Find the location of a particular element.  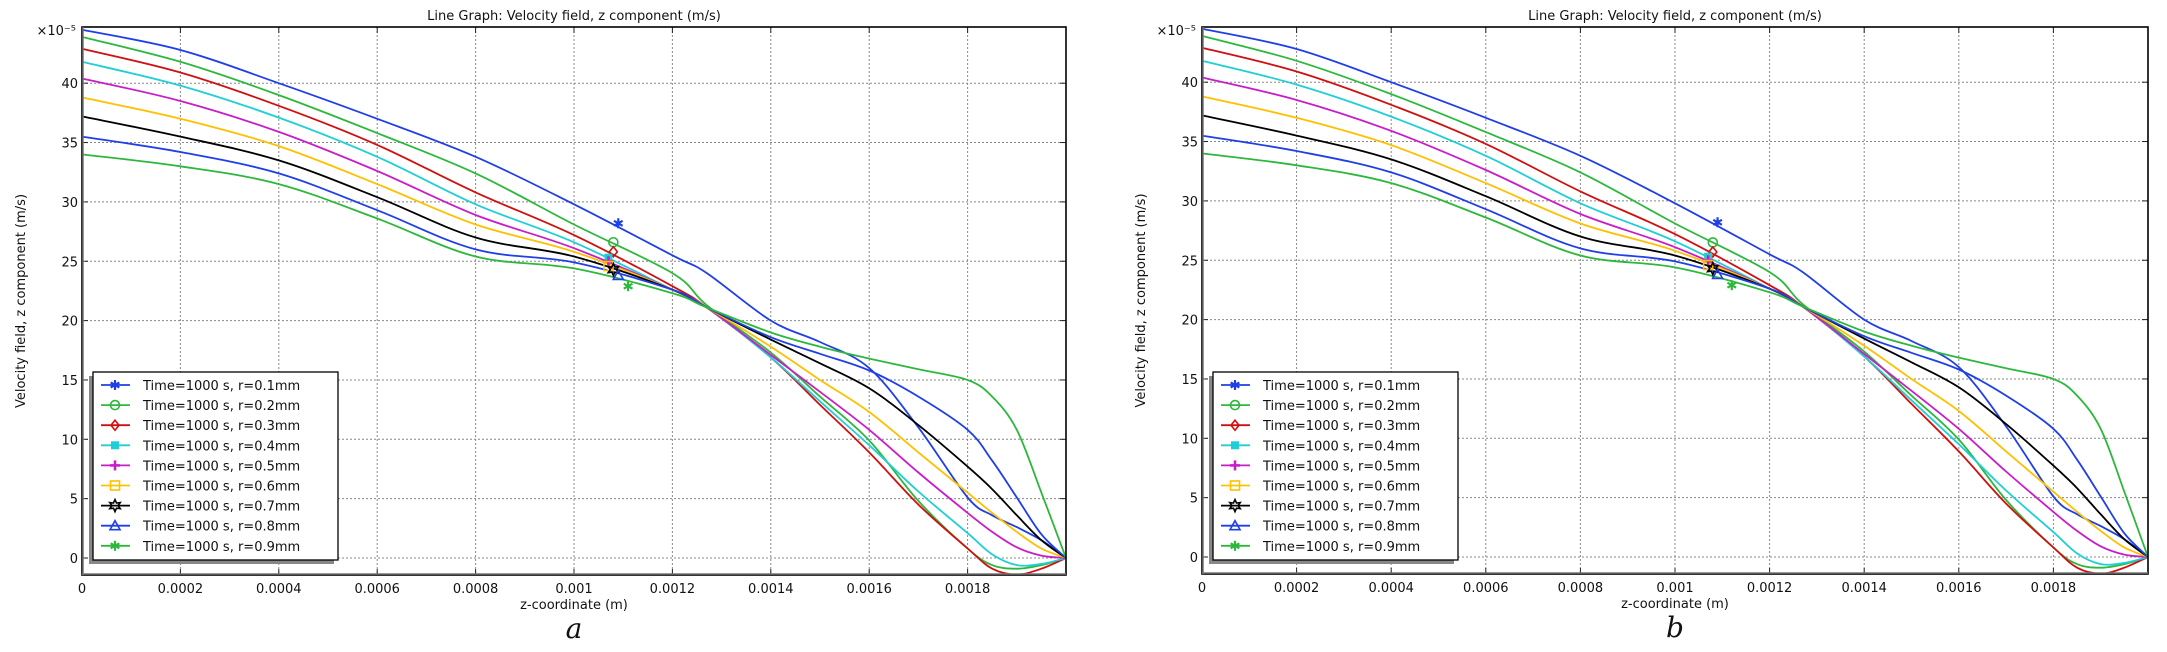

legend-item: Time=1000 s, r=0.9mm is located at coordinates (200, 547).